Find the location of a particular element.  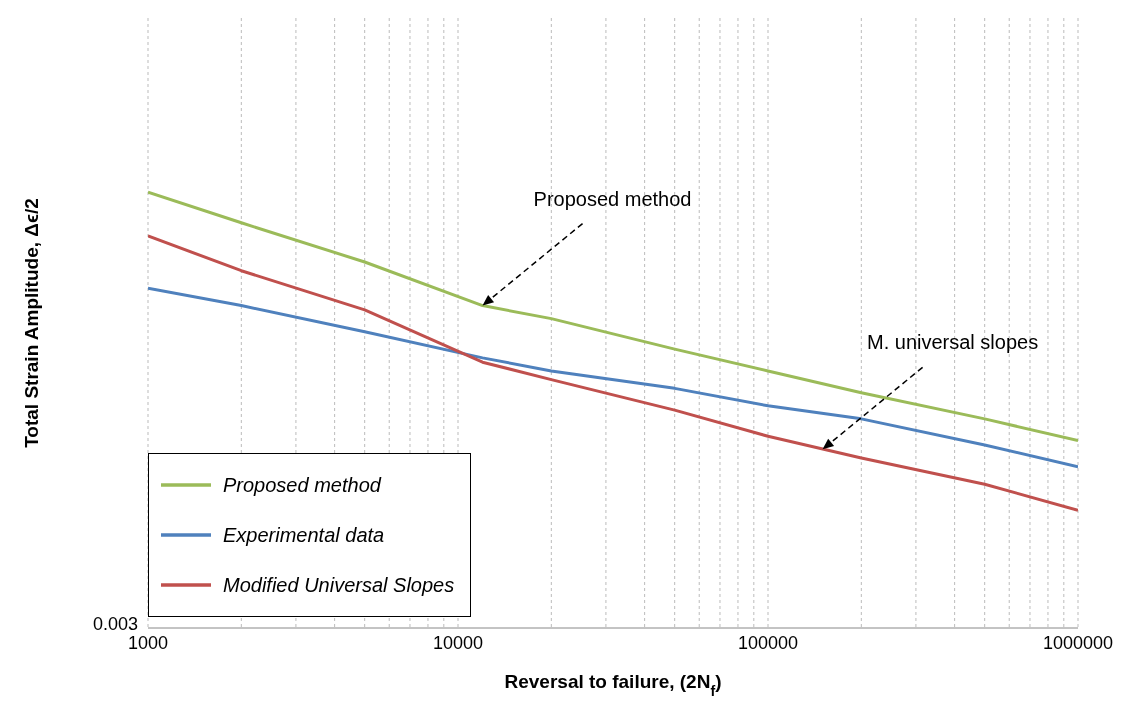

legend-label: Experimental data is located at coordinates (304, 535).